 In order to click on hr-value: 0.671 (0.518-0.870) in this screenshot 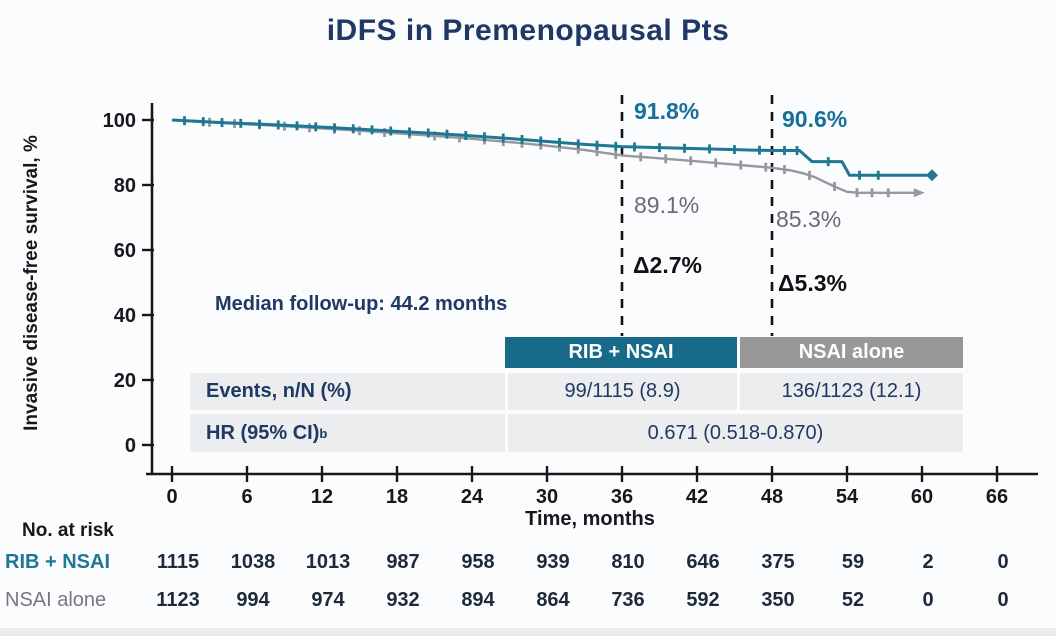, I will do `click(735, 433)`.